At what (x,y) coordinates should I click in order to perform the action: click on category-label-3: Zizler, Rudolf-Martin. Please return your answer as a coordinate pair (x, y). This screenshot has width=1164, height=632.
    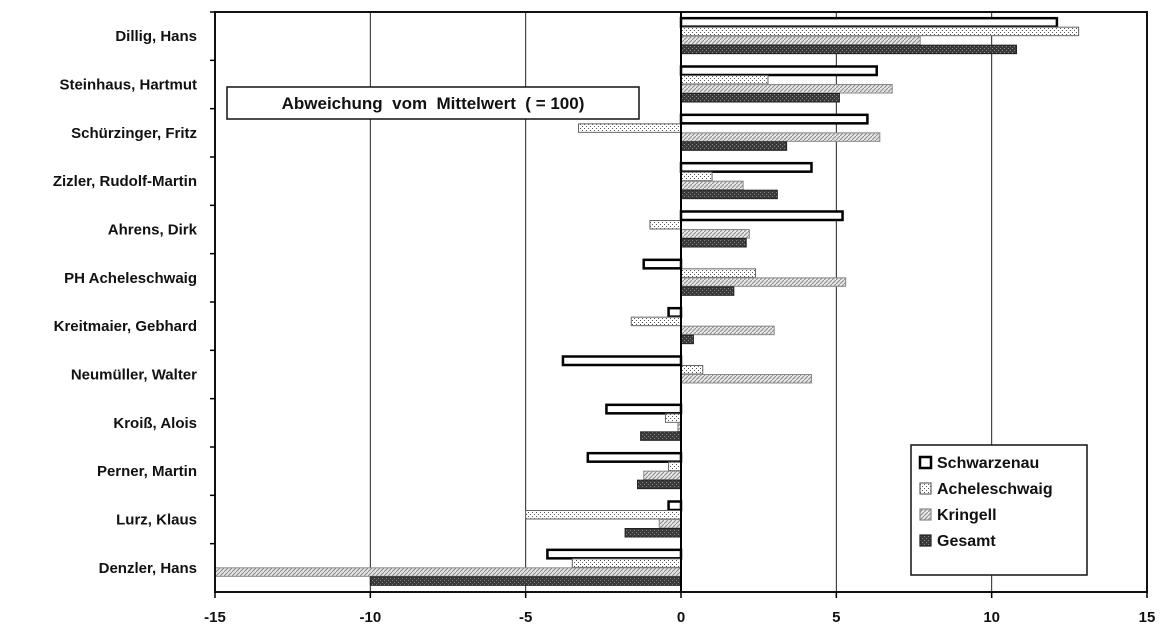
    Looking at the image, I should click on (125, 181).